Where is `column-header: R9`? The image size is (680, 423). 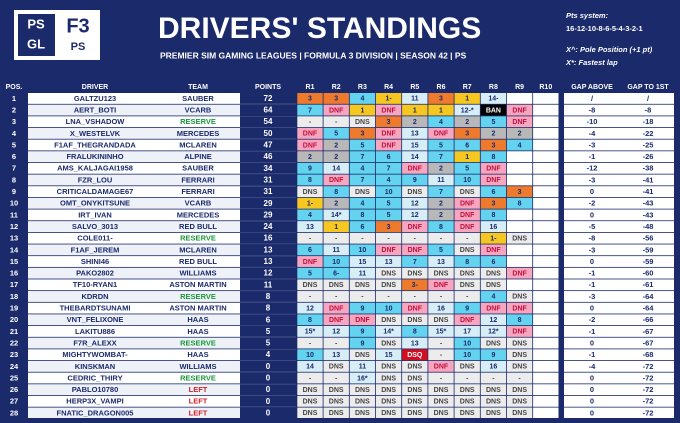 column-header: R9 is located at coordinates (519, 87).